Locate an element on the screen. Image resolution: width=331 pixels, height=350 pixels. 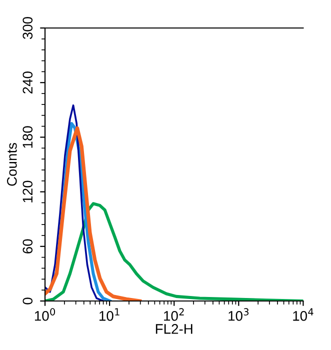
y-tick-label: 180 is located at coordinates (27, 137).